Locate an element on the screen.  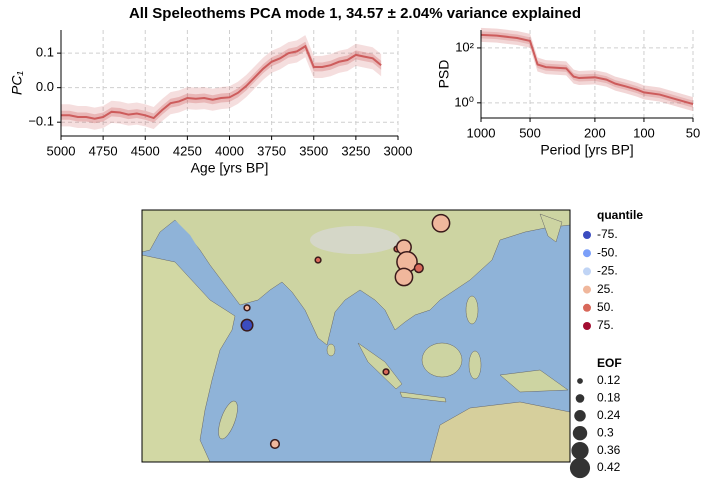
legend-label: 0.12 is located at coordinates (609, 380).